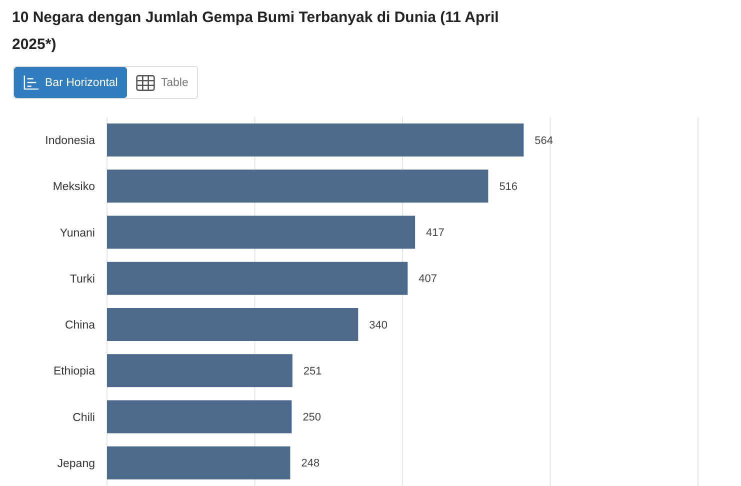  I want to click on data-label: 516, so click(508, 186).